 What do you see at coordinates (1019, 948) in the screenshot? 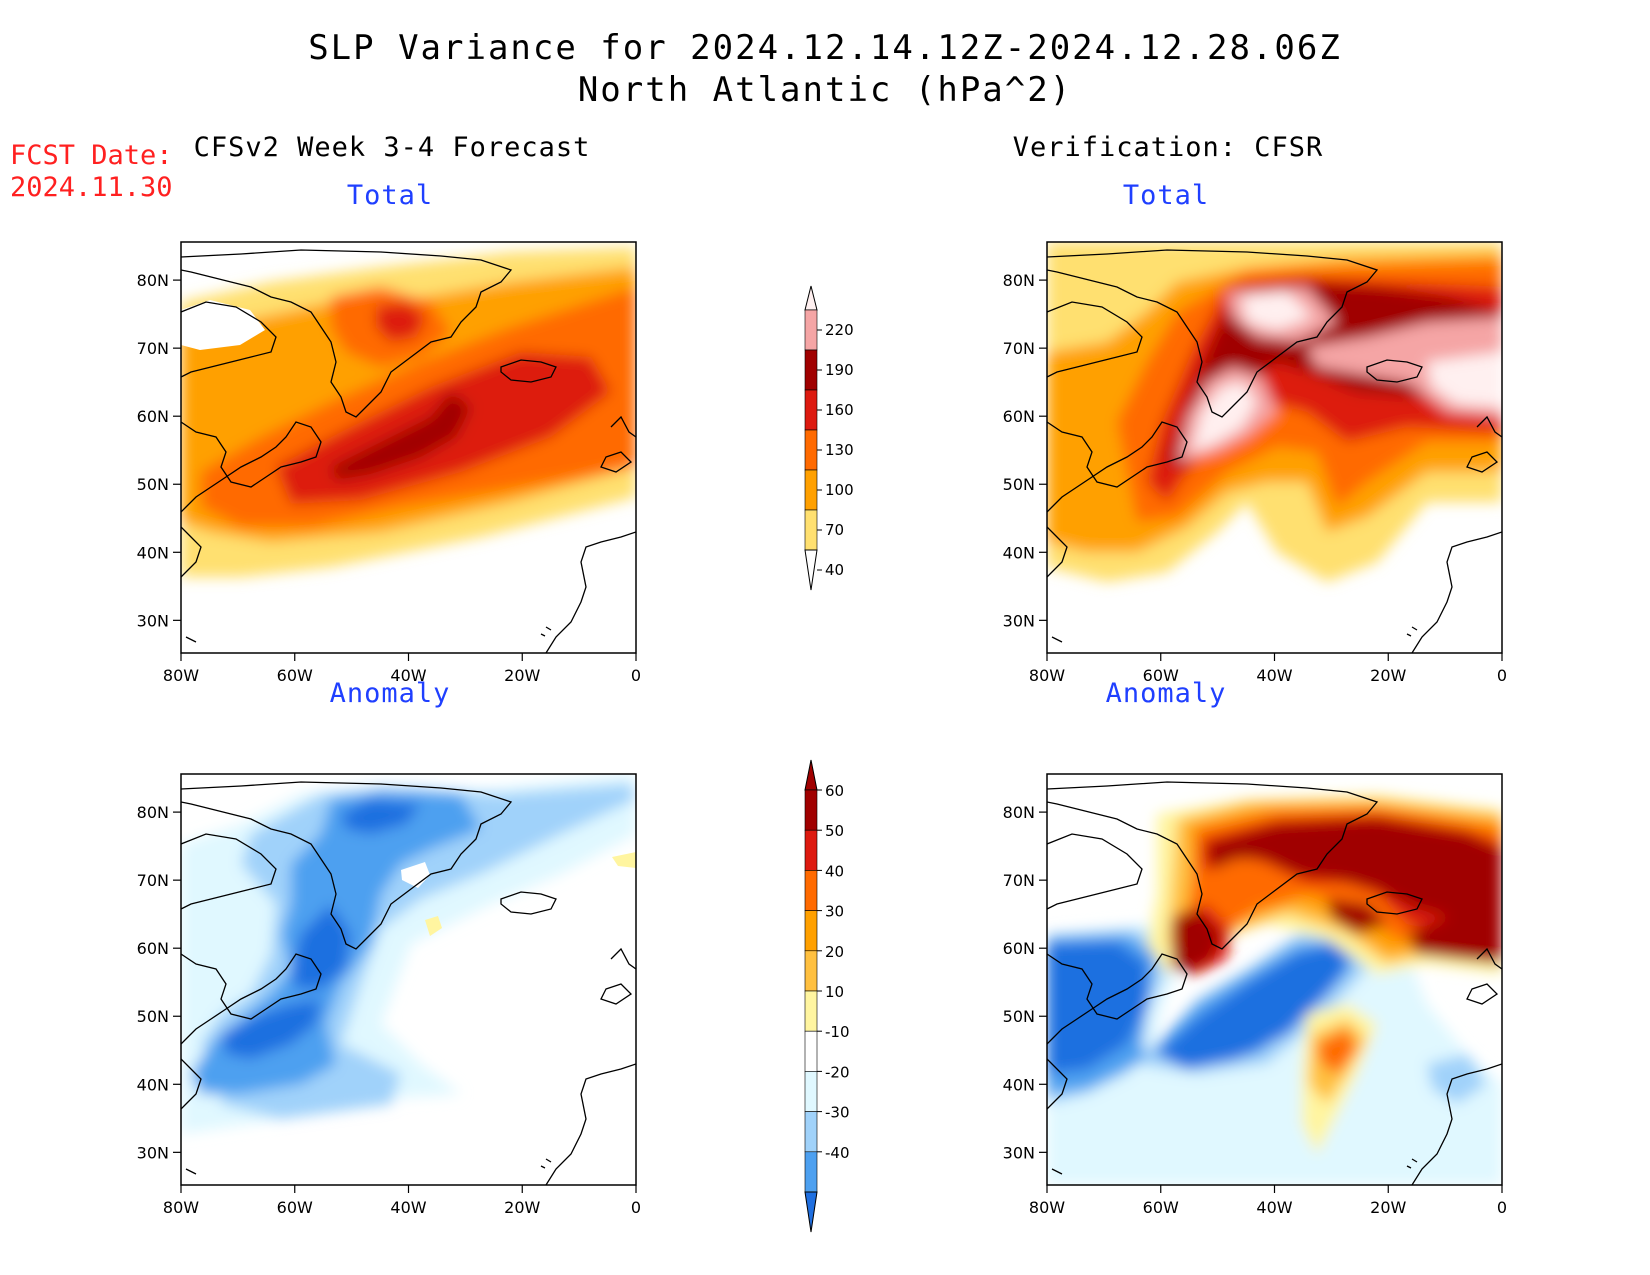
I see `verification-anomaly-lat-label: 60N` at bounding box center [1019, 948].